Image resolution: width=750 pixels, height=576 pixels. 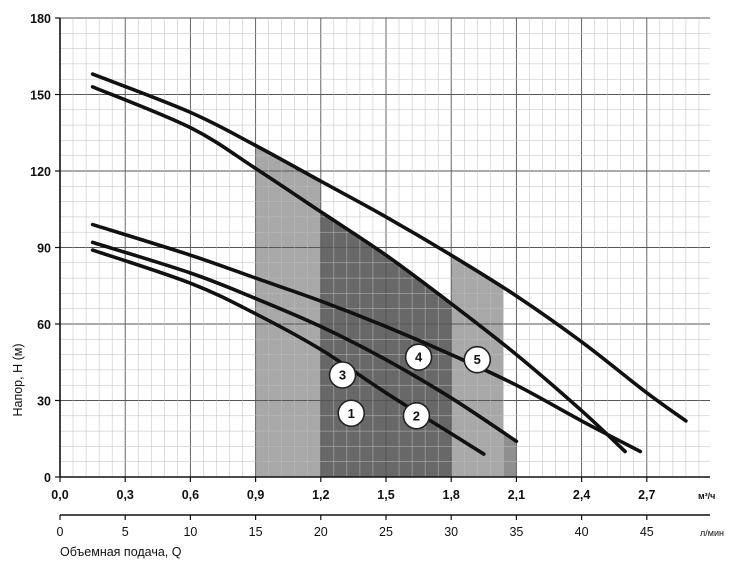 What do you see at coordinates (44, 325) in the screenshot?
I see `y-tick-label: 60` at bounding box center [44, 325].